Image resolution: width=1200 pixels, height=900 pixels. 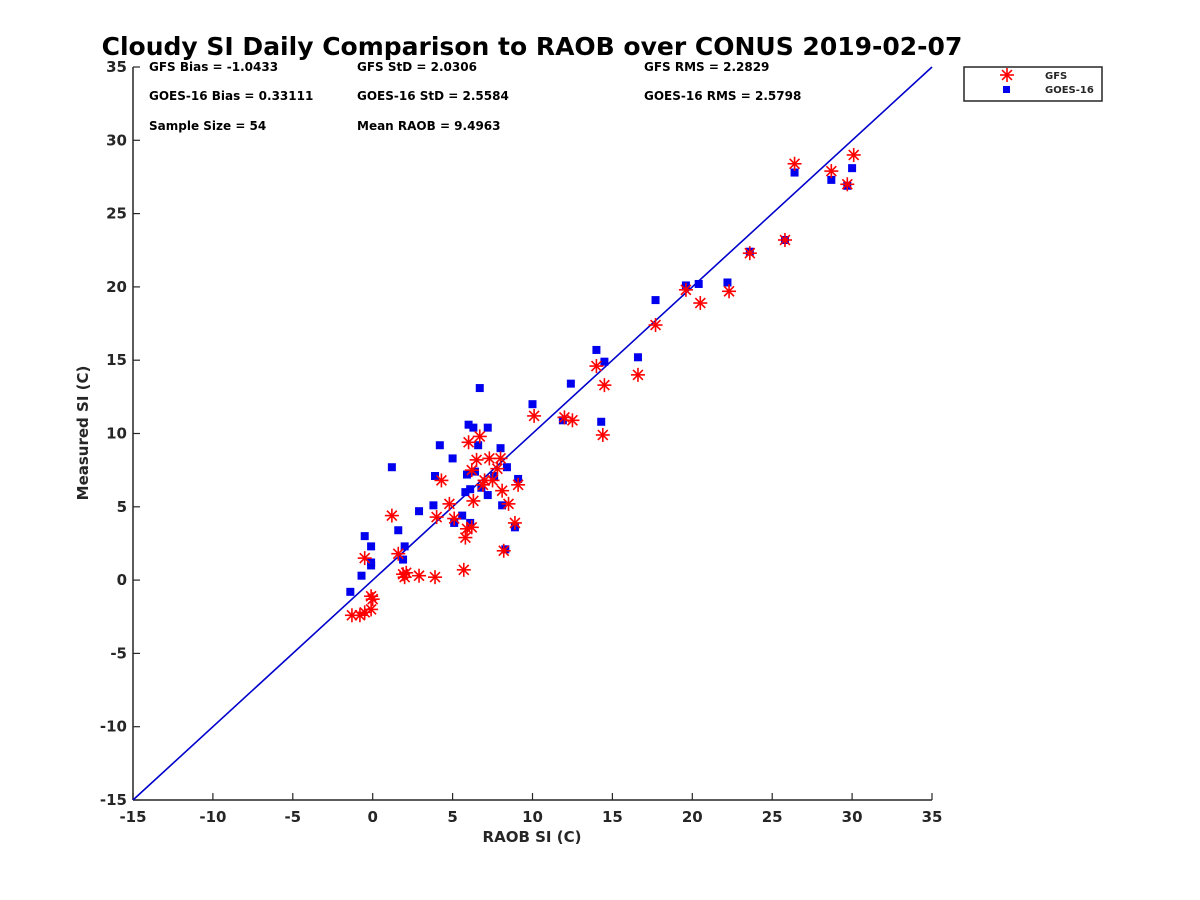 What do you see at coordinates (122, 580) in the screenshot?
I see `y-tick-label: 0` at bounding box center [122, 580].